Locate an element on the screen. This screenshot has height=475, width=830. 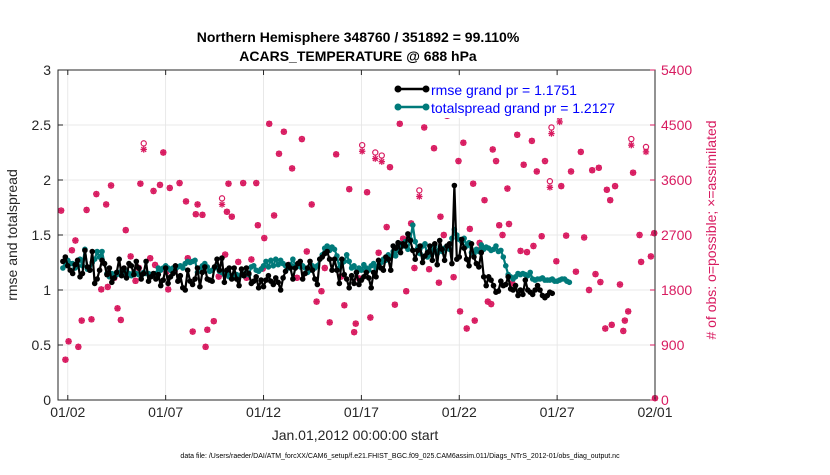
legend-spread-marker is located at coordinates (426, 107).